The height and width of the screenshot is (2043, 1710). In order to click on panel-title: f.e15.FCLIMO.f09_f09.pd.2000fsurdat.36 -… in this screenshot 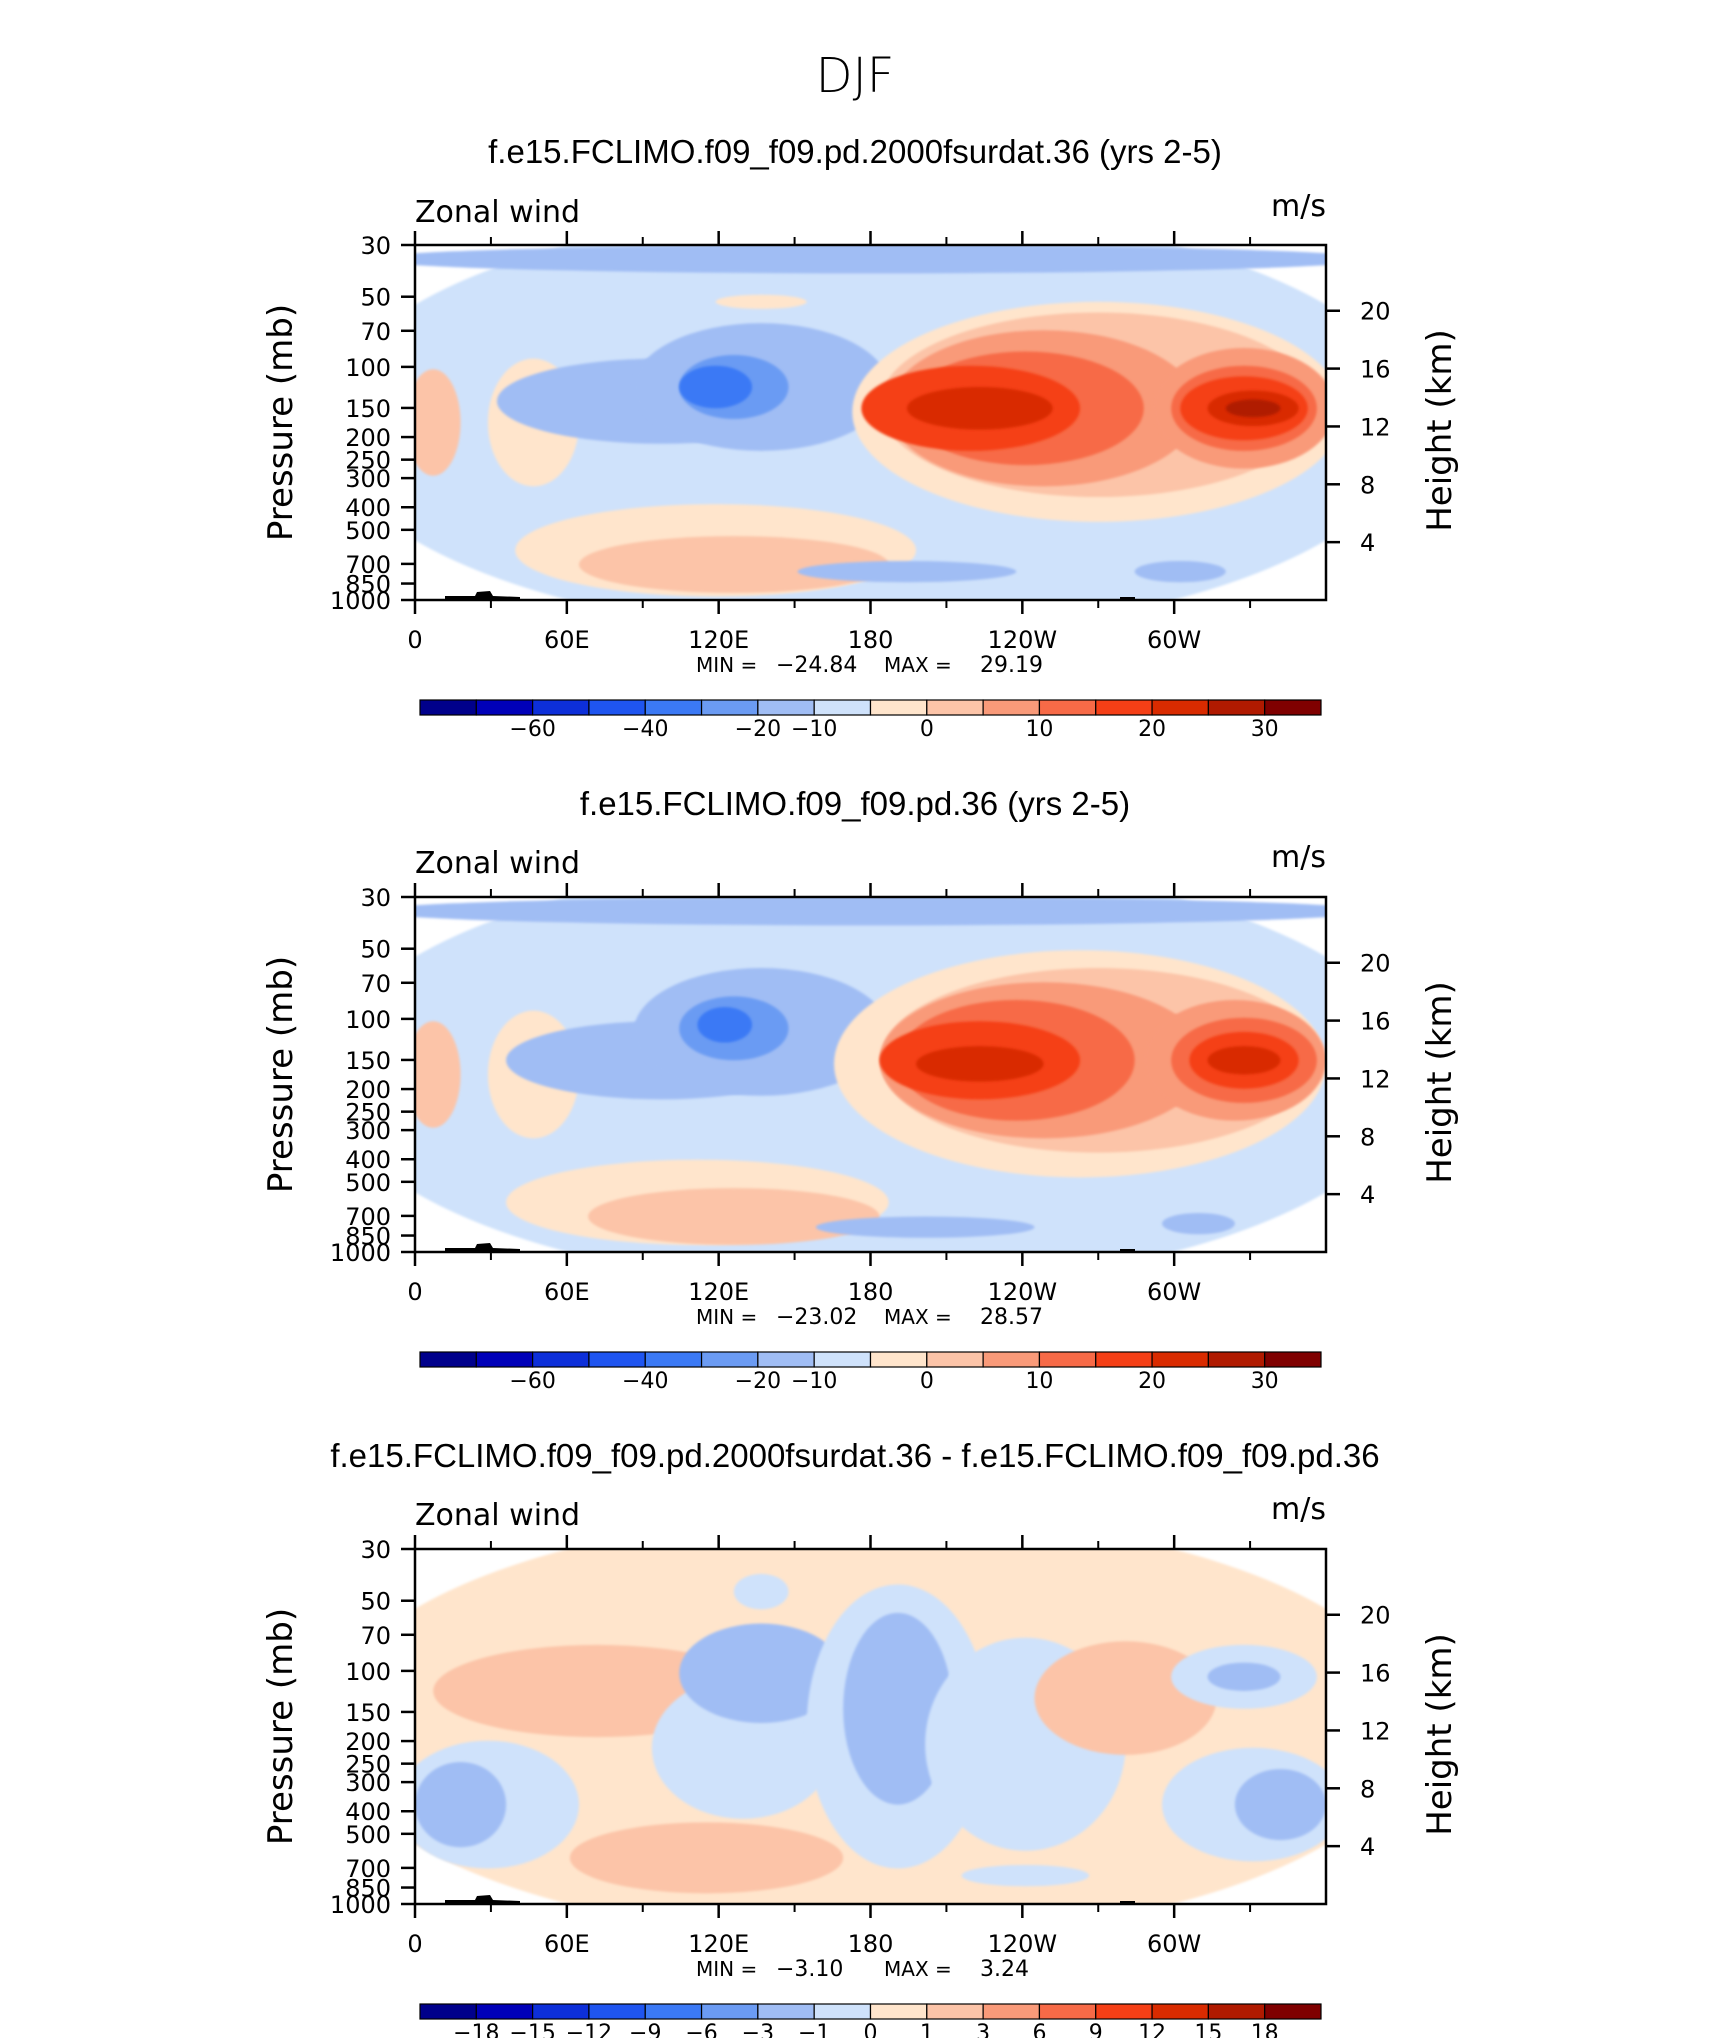, I will do `click(854, 1455)`.